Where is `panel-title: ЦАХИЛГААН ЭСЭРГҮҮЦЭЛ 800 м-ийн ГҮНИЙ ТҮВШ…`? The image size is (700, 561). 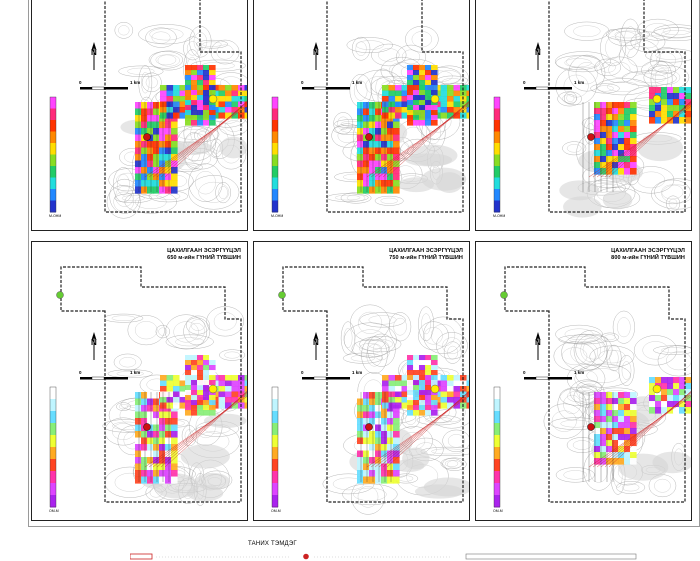
panel-title: ЦАХИЛГААН ЭСЭРГҮҮЦЭЛ 800 м-ийн ГҮНИЙ ТҮВШ… is located at coordinates (648, 255).